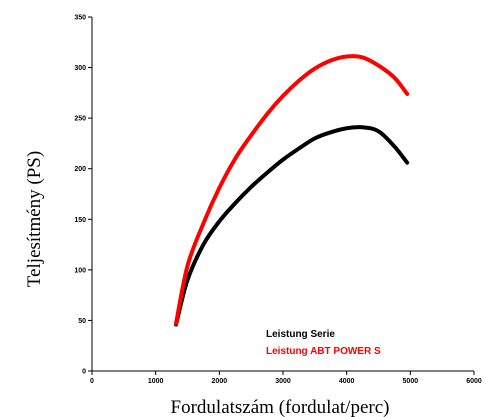 This screenshot has width=486, height=417. Describe the element at coordinates (474, 381) in the screenshot. I see `x-tick-label: 6000` at that location.